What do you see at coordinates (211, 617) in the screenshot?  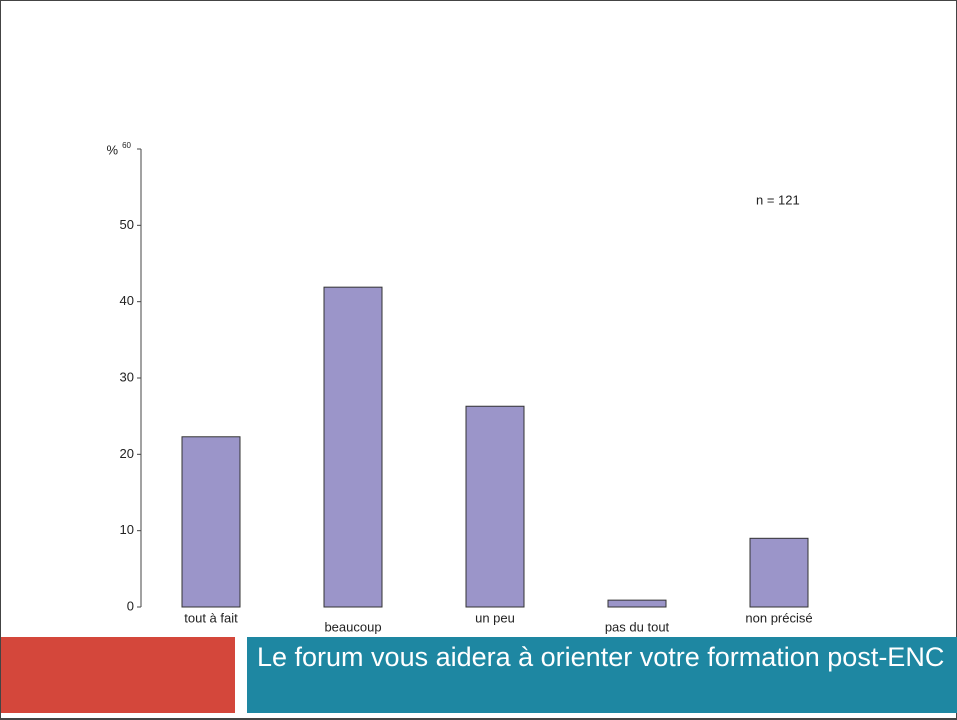 I see `x-tick-label: tout à fait` at bounding box center [211, 617].